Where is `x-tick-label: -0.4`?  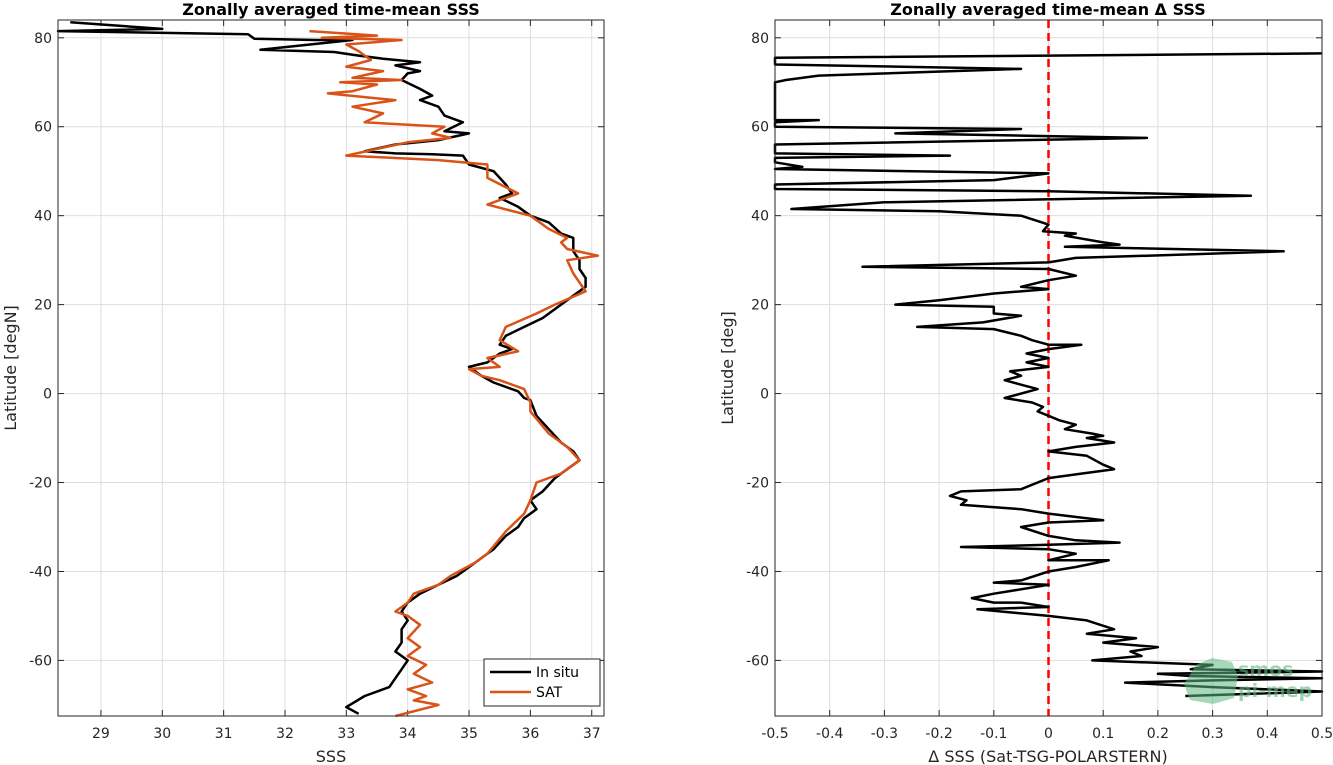
x-tick-label: -0.4 is located at coordinates (829, 734).